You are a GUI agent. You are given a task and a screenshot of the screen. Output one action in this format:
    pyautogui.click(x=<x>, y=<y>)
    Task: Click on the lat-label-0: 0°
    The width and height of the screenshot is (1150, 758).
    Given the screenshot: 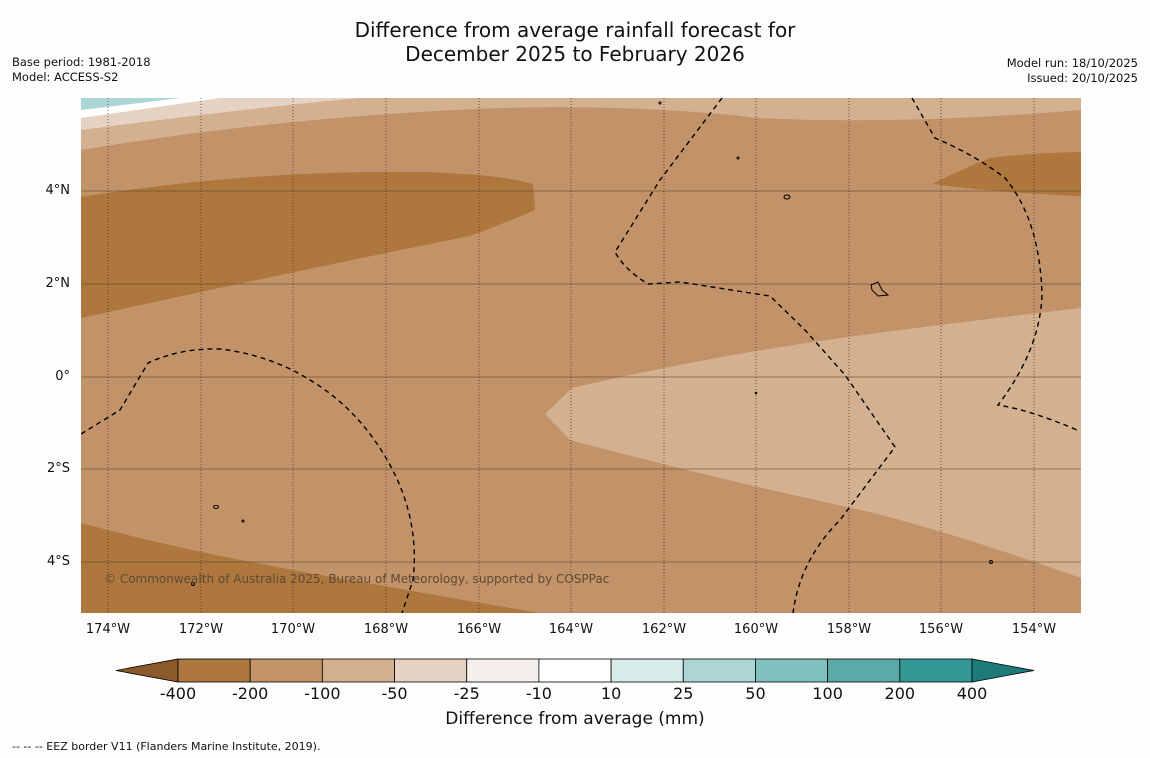 What is the action you would take?
    pyautogui.click(x=62, y=376)
    